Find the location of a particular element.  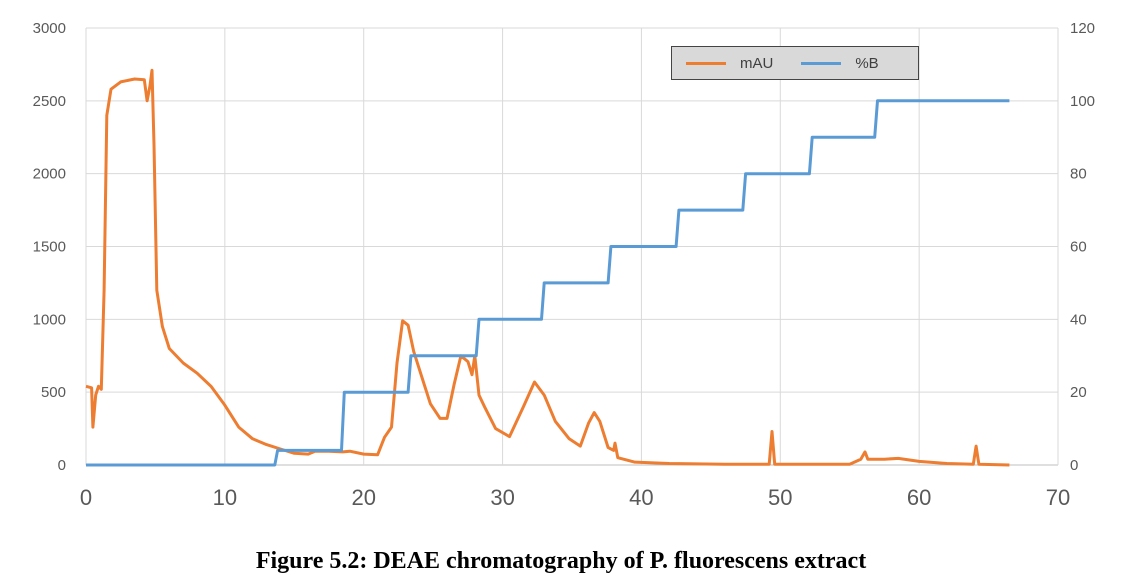

legend-item-percent-b: %B is located at coordinates (840, 63).